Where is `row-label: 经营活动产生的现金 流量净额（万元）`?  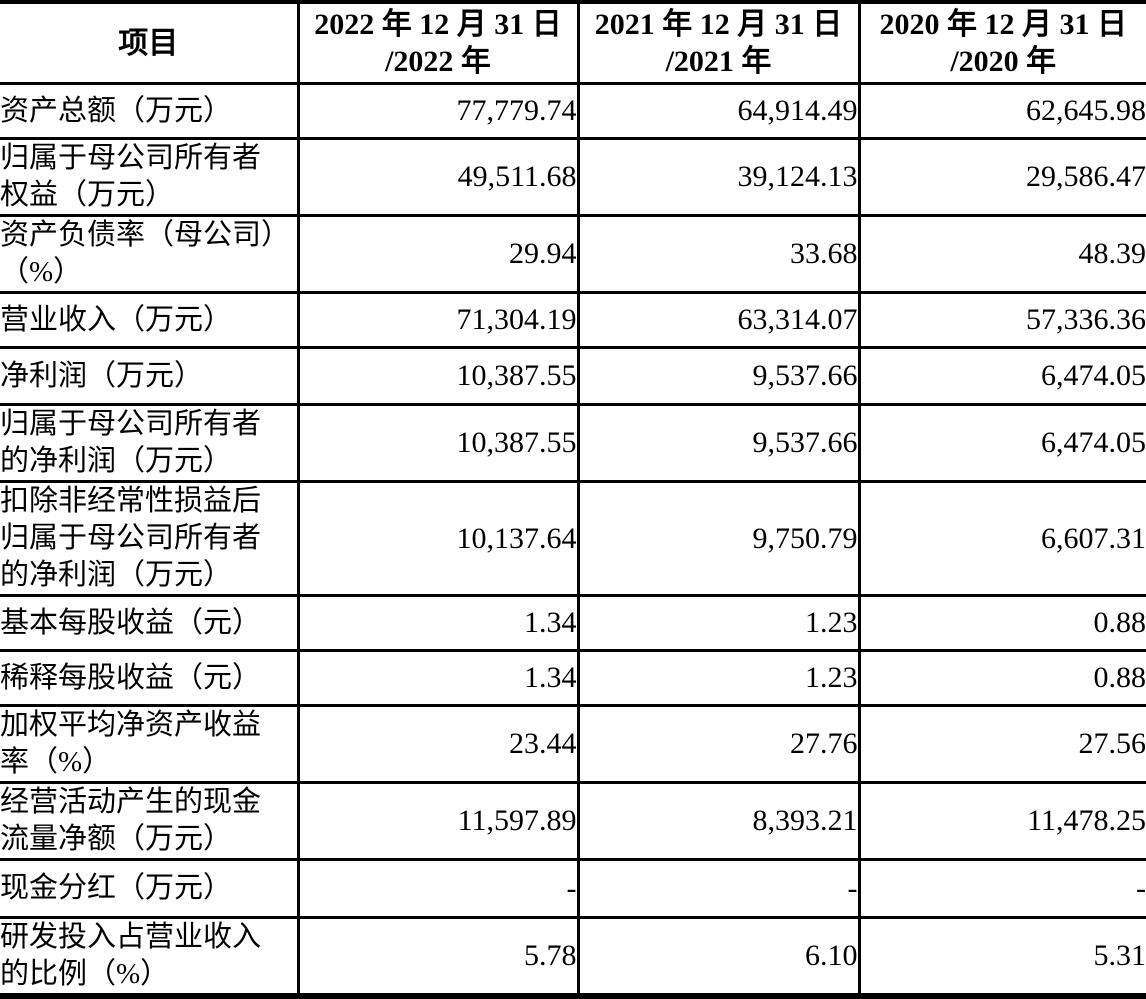
row-label: 经营活动产生的现金 流量净额（万元） is located at coordinates (149, 821).